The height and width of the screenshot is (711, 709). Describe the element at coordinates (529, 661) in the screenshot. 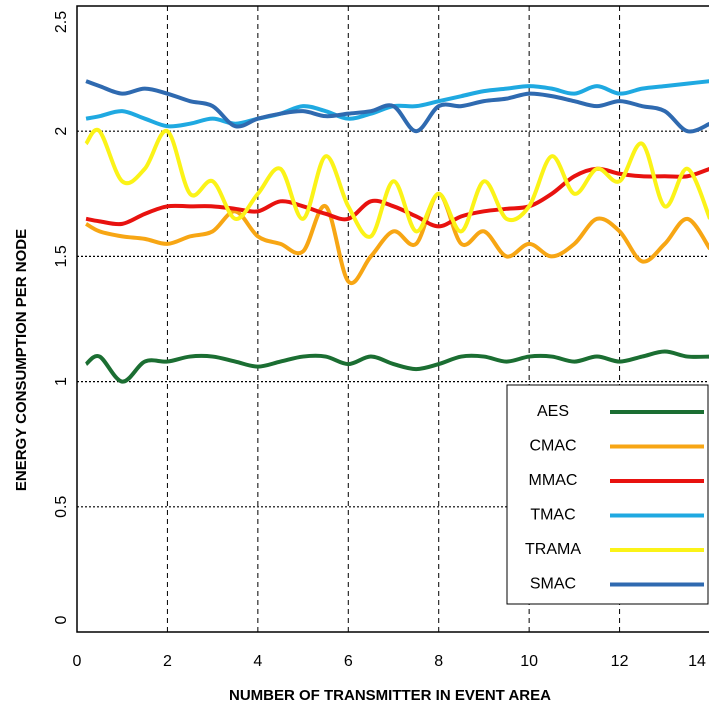

I see `x-tick-label: 10` at that location.